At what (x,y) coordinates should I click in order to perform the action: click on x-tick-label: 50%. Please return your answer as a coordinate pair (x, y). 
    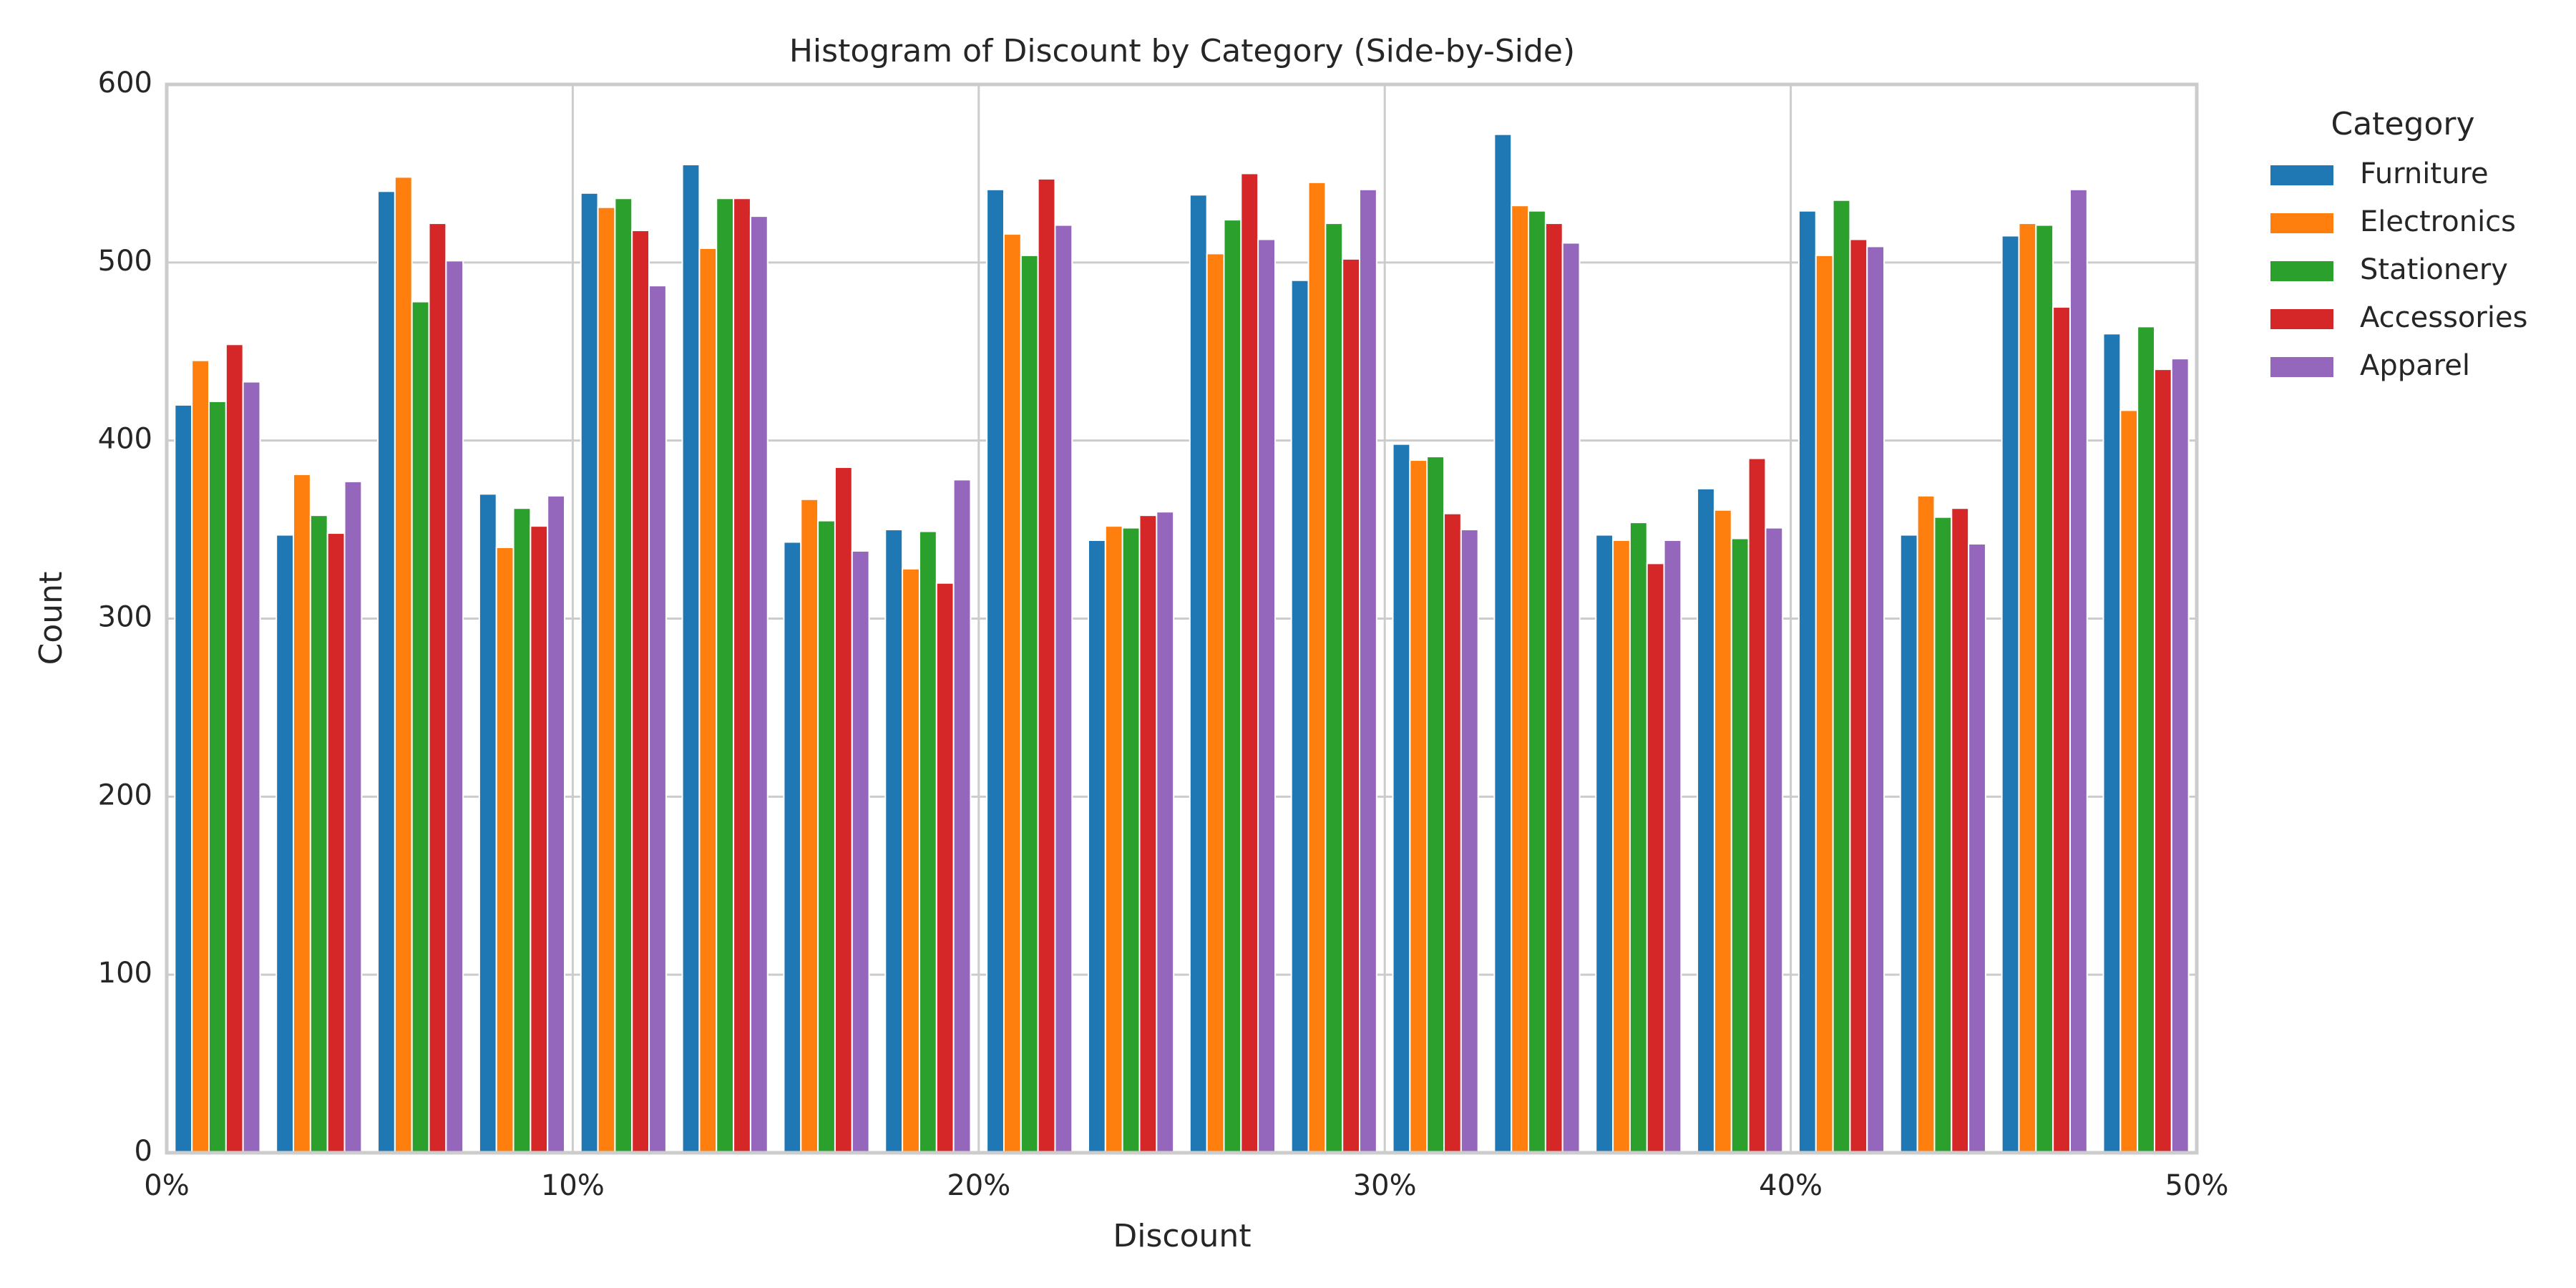
    Looking at the image, I should click on (2197, 1185).